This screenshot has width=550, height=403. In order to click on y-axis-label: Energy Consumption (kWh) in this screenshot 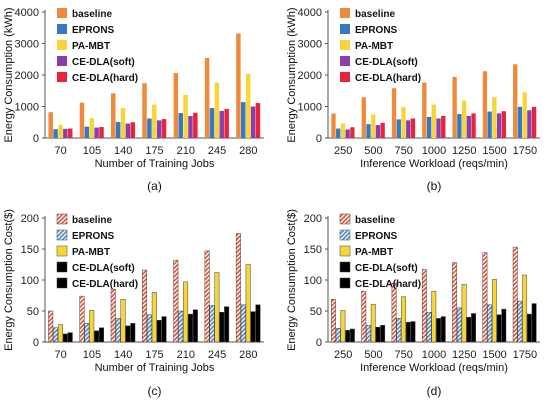, I will do `click(292, 74)`.